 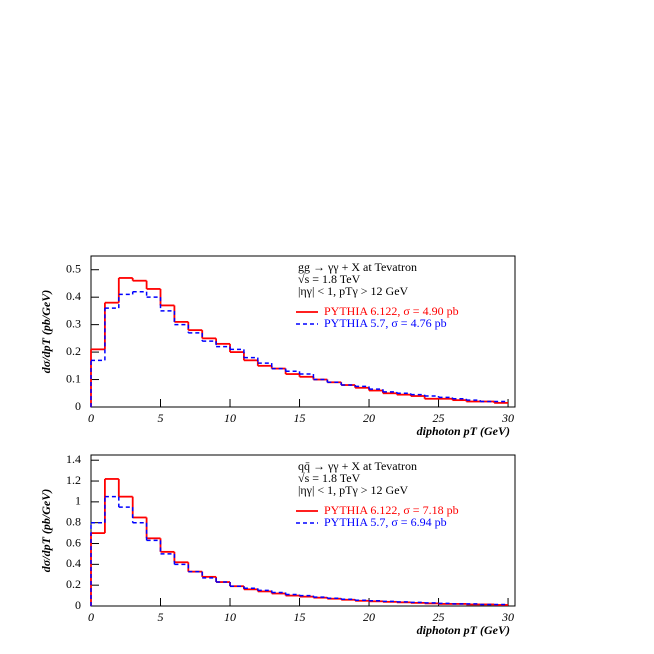 I want to click on y-tick-label: 0.5, so click(x=73, y=268).